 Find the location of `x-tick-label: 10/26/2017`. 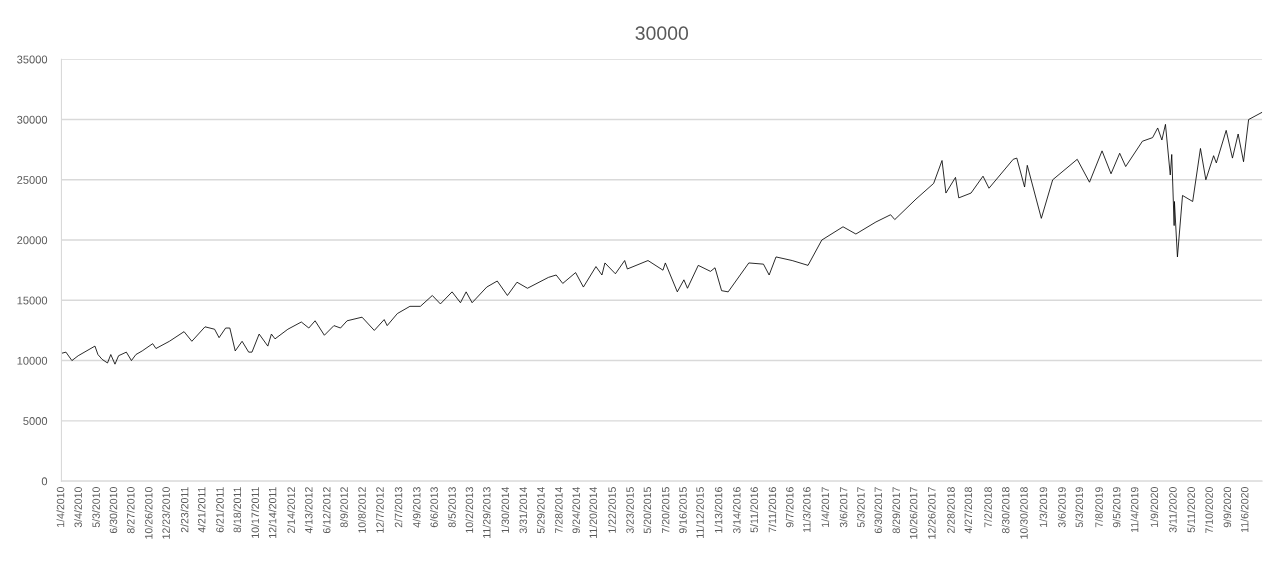

x-tick-label: 10/26/2017 is located at coordinates (913, 513).